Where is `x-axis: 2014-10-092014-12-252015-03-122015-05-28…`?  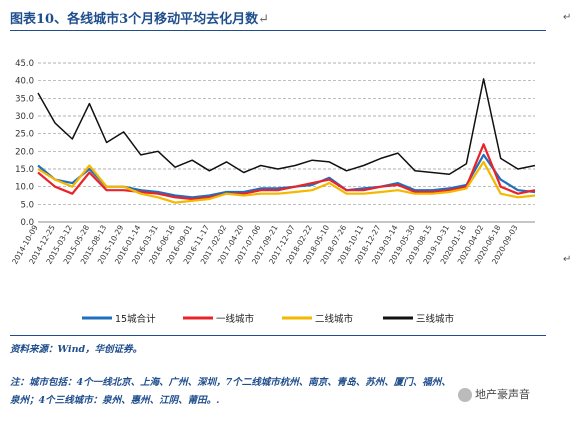
x-axis: 2014-10-092014-12-252015-03-122015-05-28… is located at coordinates (265, 244).